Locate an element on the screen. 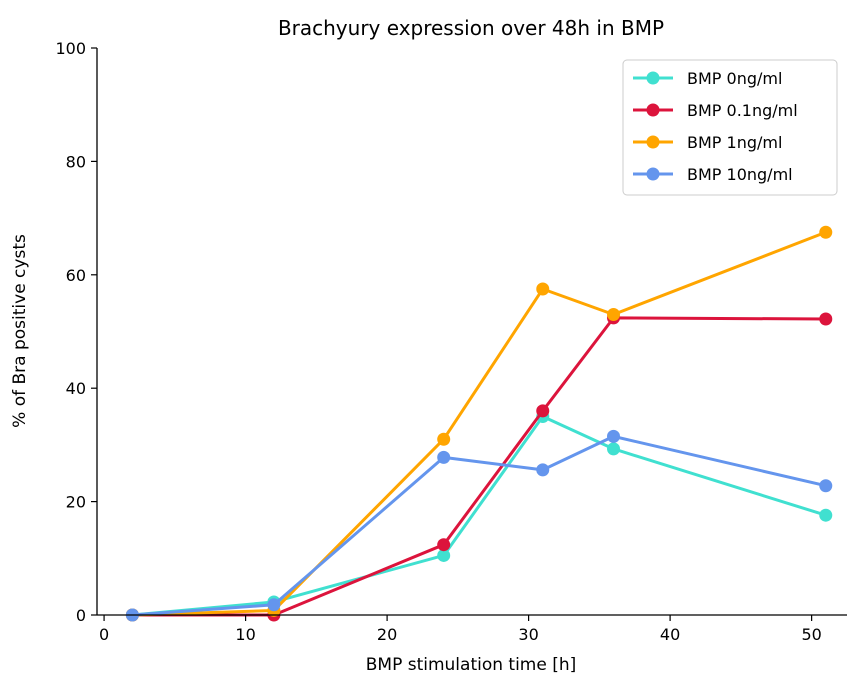 The width and height of the screenshot is (847, 679). legend-label: BMP 0ng/ml is located at coordinates (734, 78).